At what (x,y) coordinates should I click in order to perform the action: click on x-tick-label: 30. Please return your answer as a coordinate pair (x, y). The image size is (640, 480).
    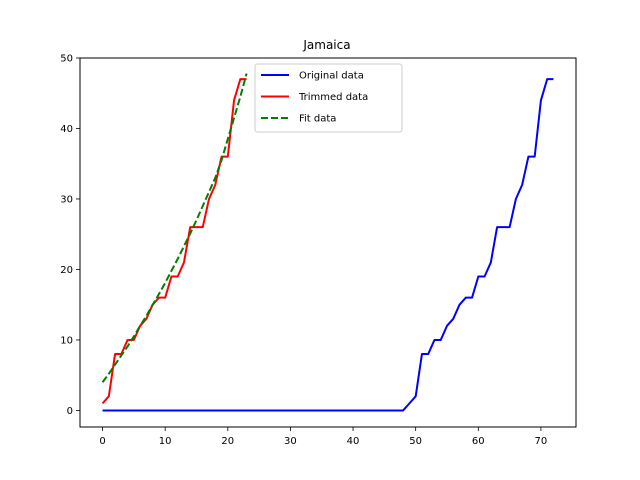
    Looking at the image, I should click on (290, 441).